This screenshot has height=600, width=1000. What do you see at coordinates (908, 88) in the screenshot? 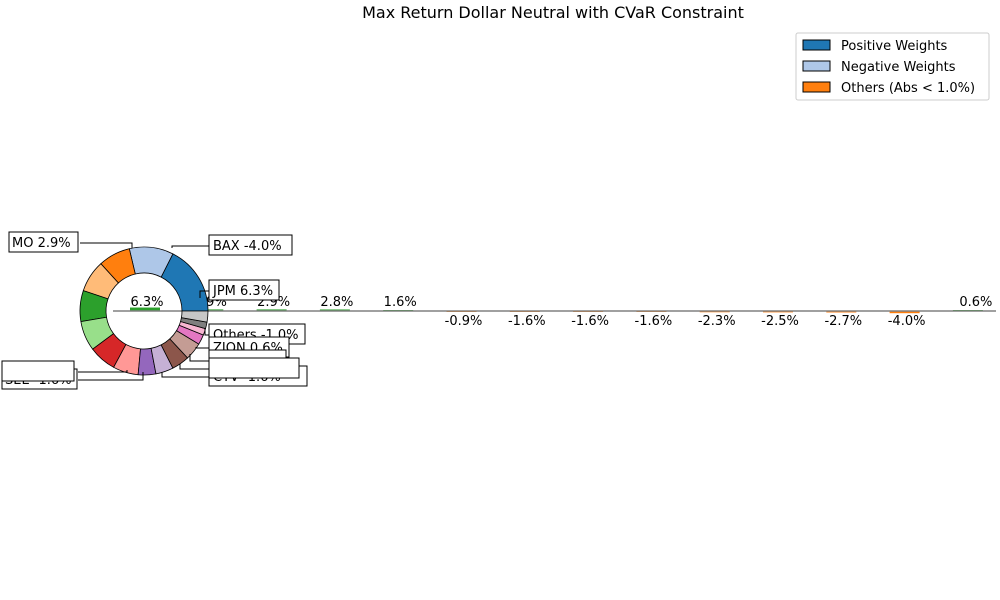
I see `legend-label-others: Others (Abs < 1.0%)` at bounding box center [908, 88].